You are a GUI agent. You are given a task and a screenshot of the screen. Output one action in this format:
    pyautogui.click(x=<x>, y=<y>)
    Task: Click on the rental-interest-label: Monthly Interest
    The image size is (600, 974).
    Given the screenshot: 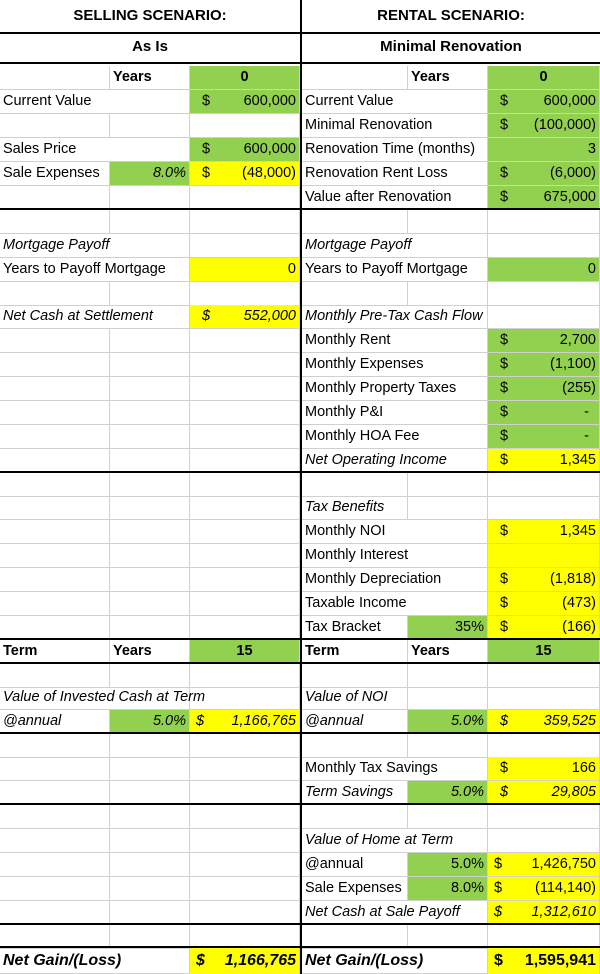 What is the action you would take?
    pyautogui.click(x=357, y=555)
    